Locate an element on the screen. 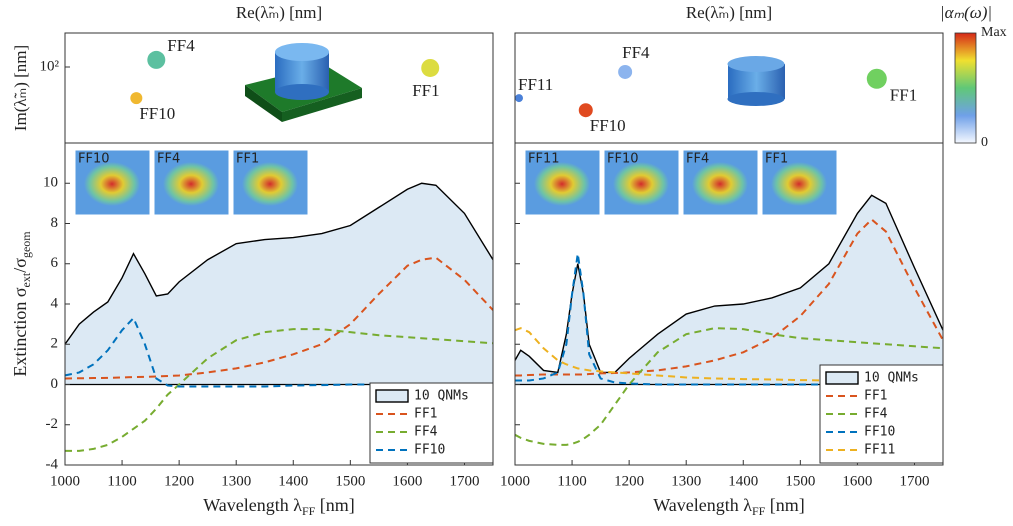  y-axis-label-part: ext is located at coordinates (26, 279).